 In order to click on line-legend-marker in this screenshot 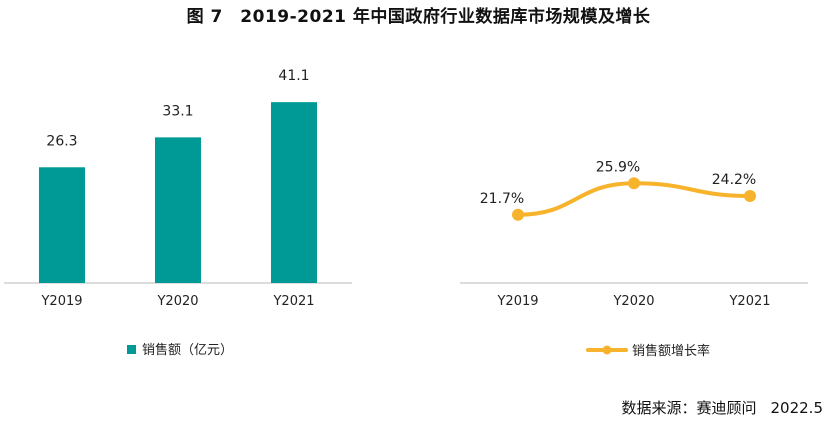, I will do `click(607, 350)`.